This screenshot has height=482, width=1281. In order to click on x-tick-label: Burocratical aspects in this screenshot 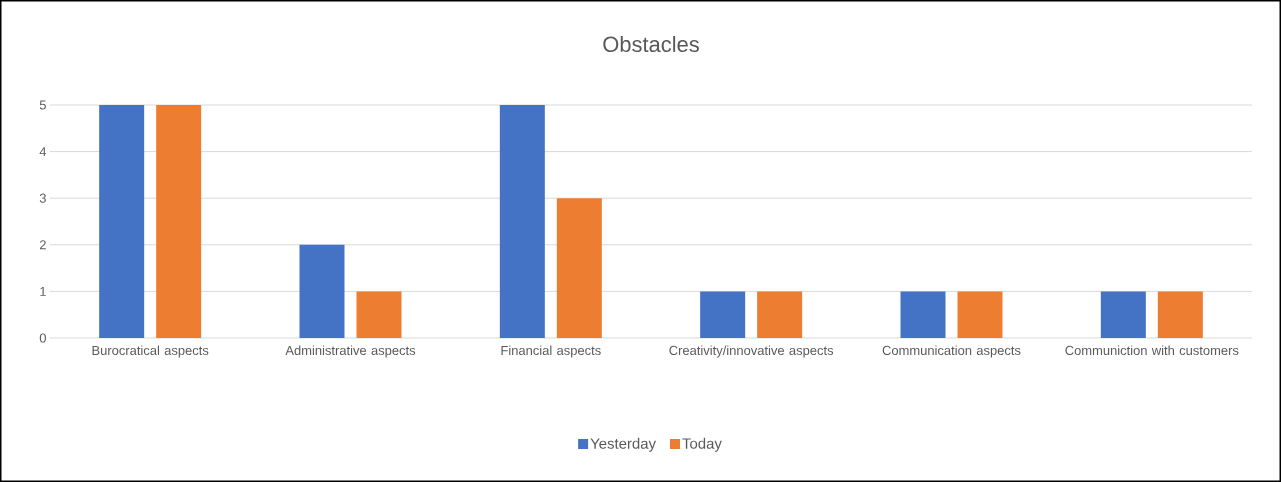, I will do `click(150, 351)`.